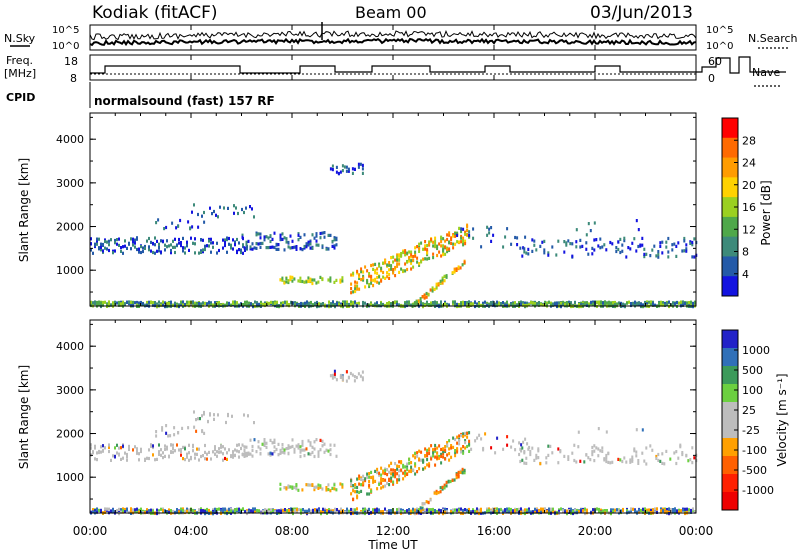 The height and width of the screenshot is (554, 800). I want to click on freq-label-line1: Freq., so click(19, 60).